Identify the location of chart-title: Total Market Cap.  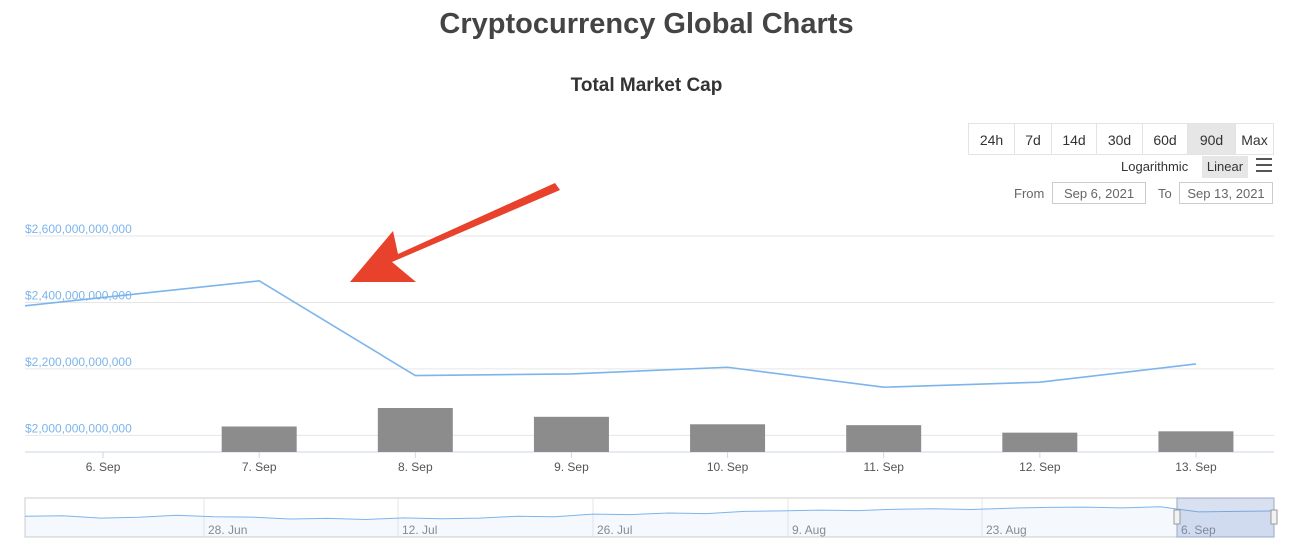
(646, 85).